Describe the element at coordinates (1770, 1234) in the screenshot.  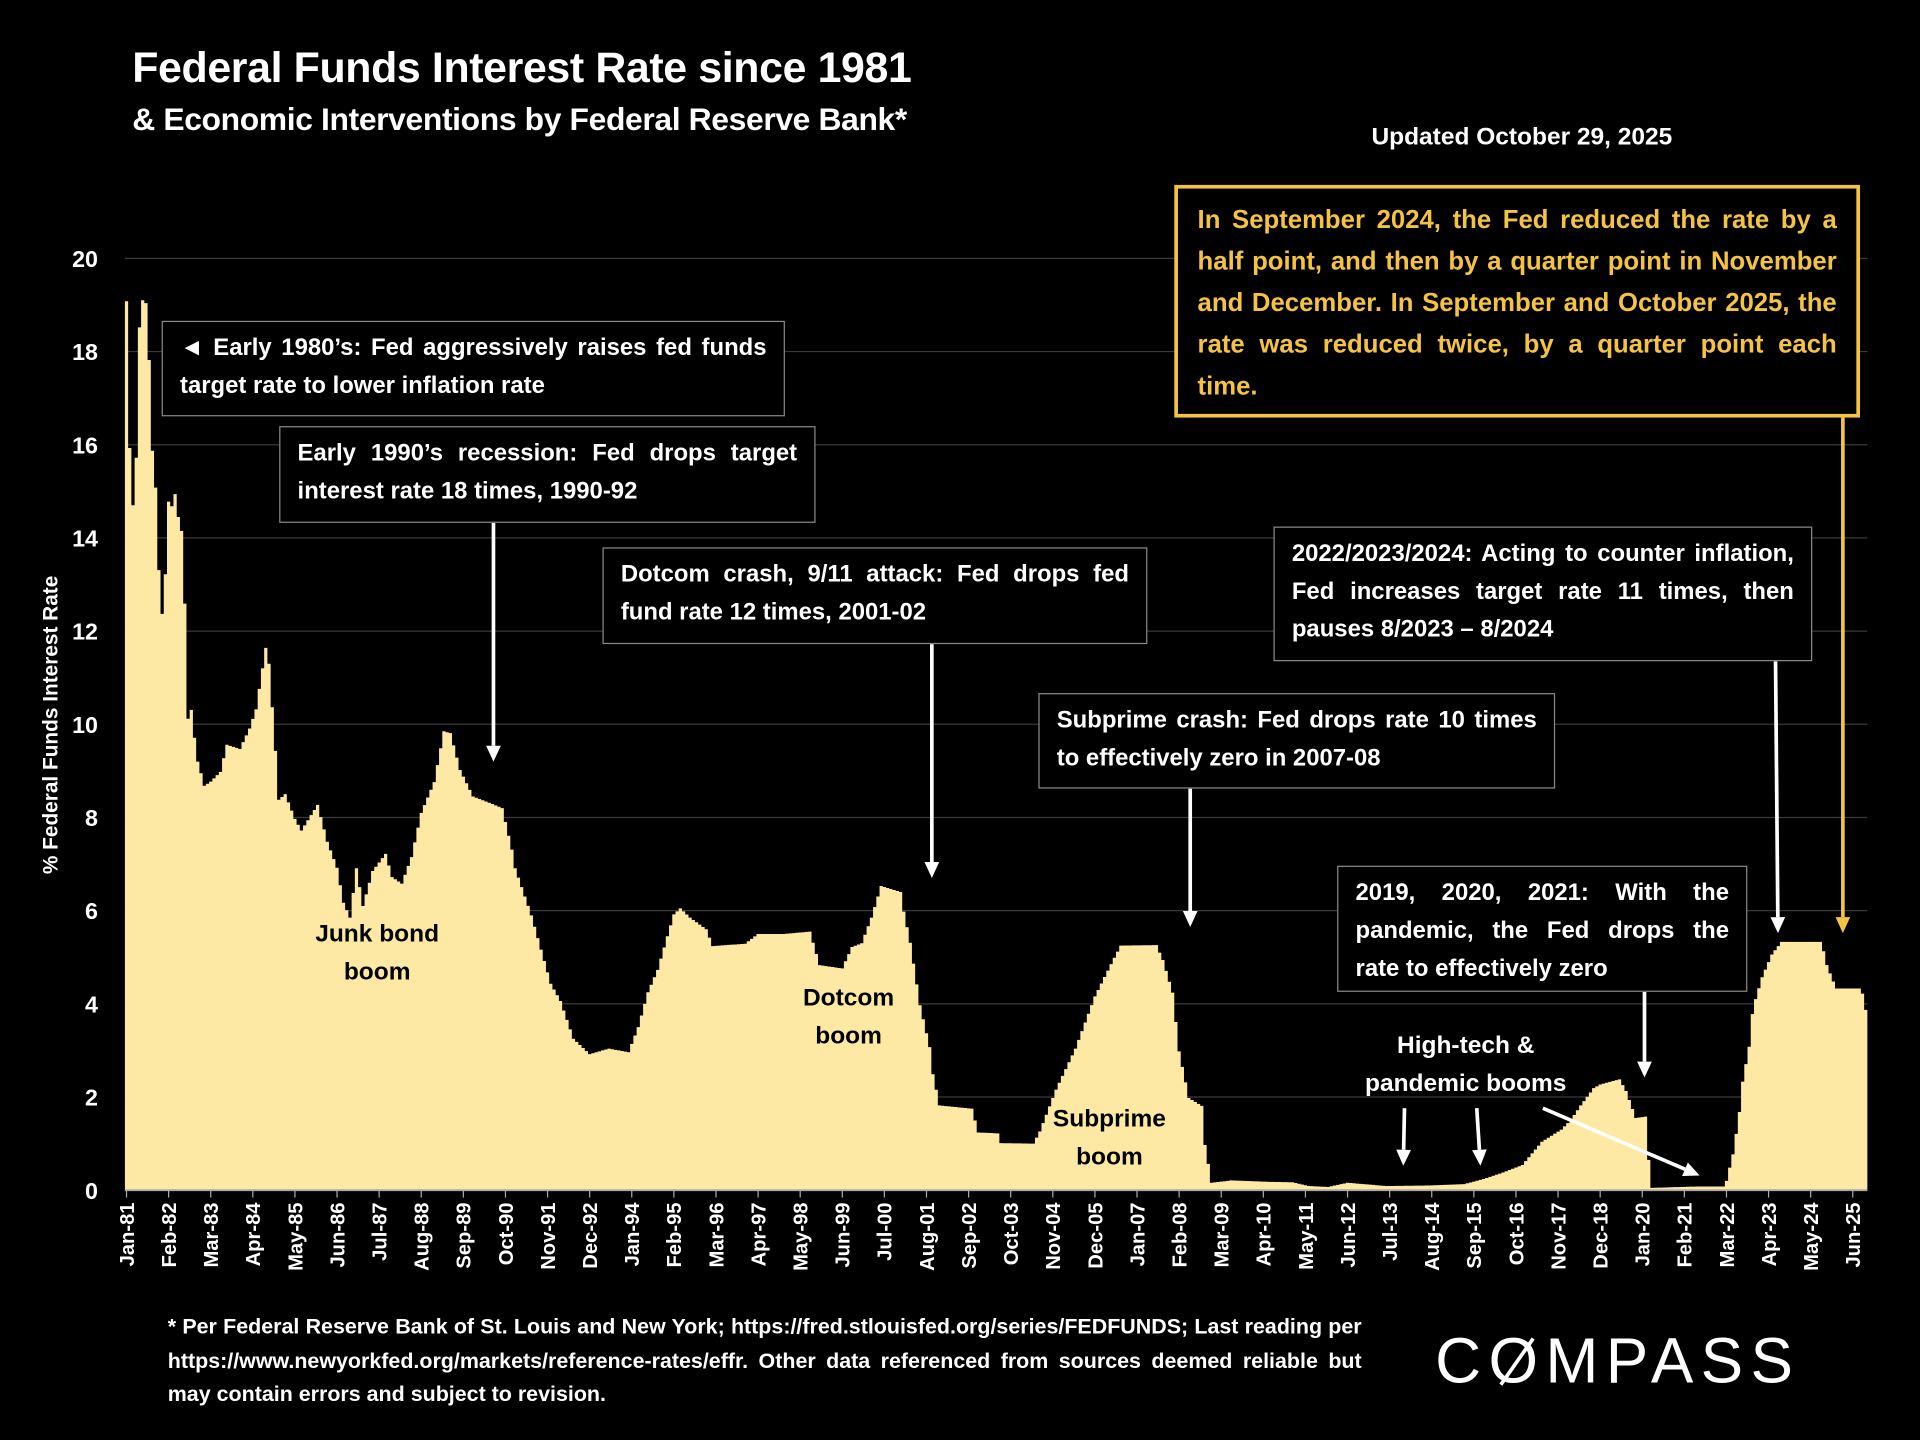
I see `x-tick-label: Apr-23` at that location.